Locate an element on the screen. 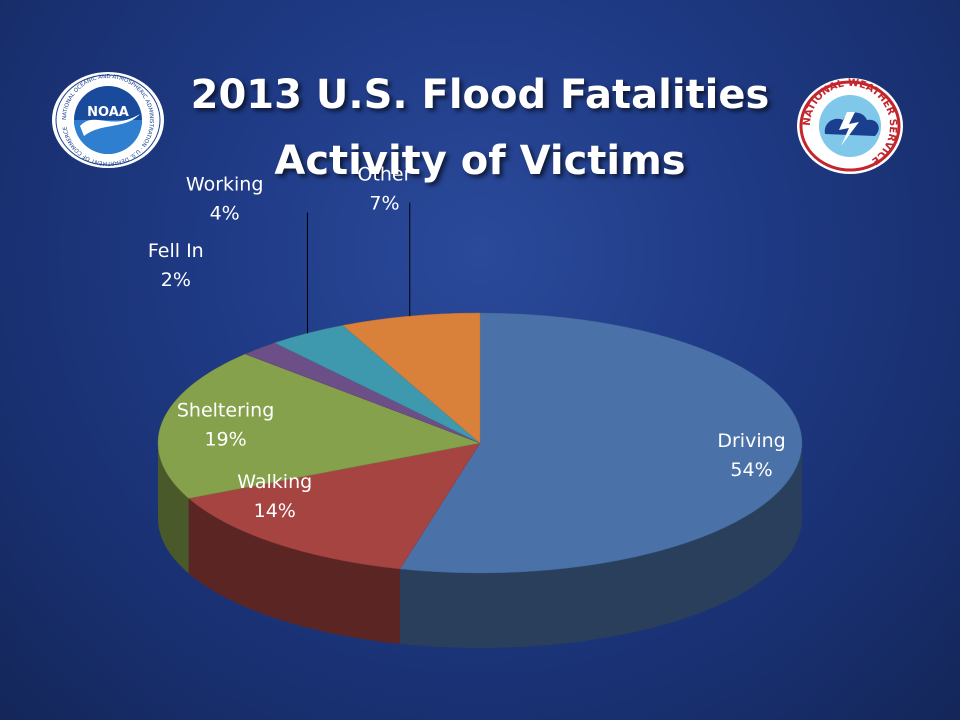 Image resolution: width=960 pixels, height=720 pixels. slice-value-sheltering: 19% is located at coordinates (225, 440).